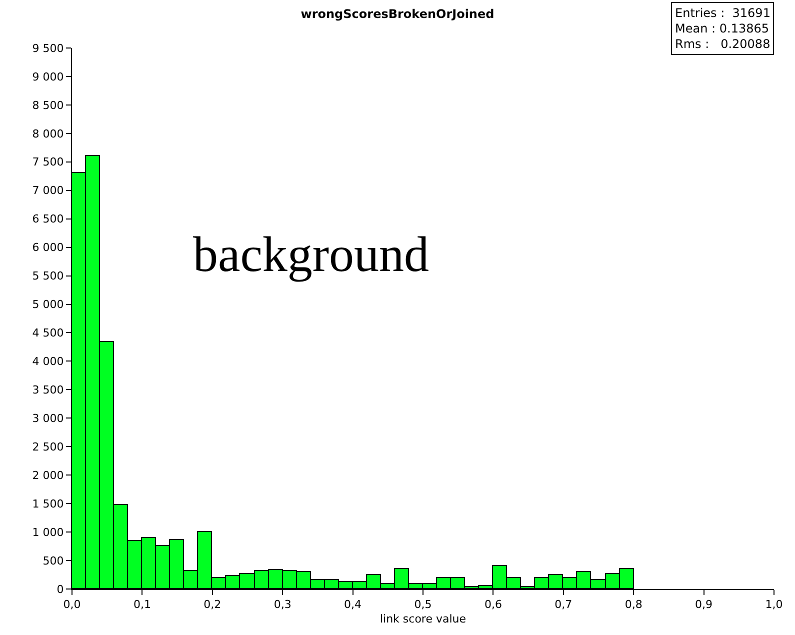 This screenshot has height=635, width=795. Describe the element at coordinates (142, 605) in the screenshot. I see `x-tick-label: 0,1` at that location.